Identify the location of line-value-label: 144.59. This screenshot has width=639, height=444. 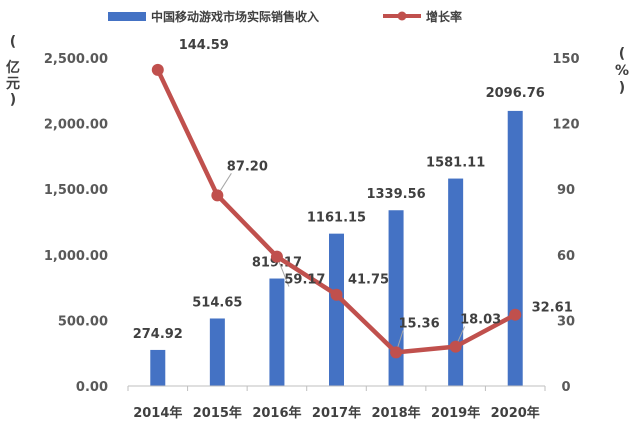
(204, 45).